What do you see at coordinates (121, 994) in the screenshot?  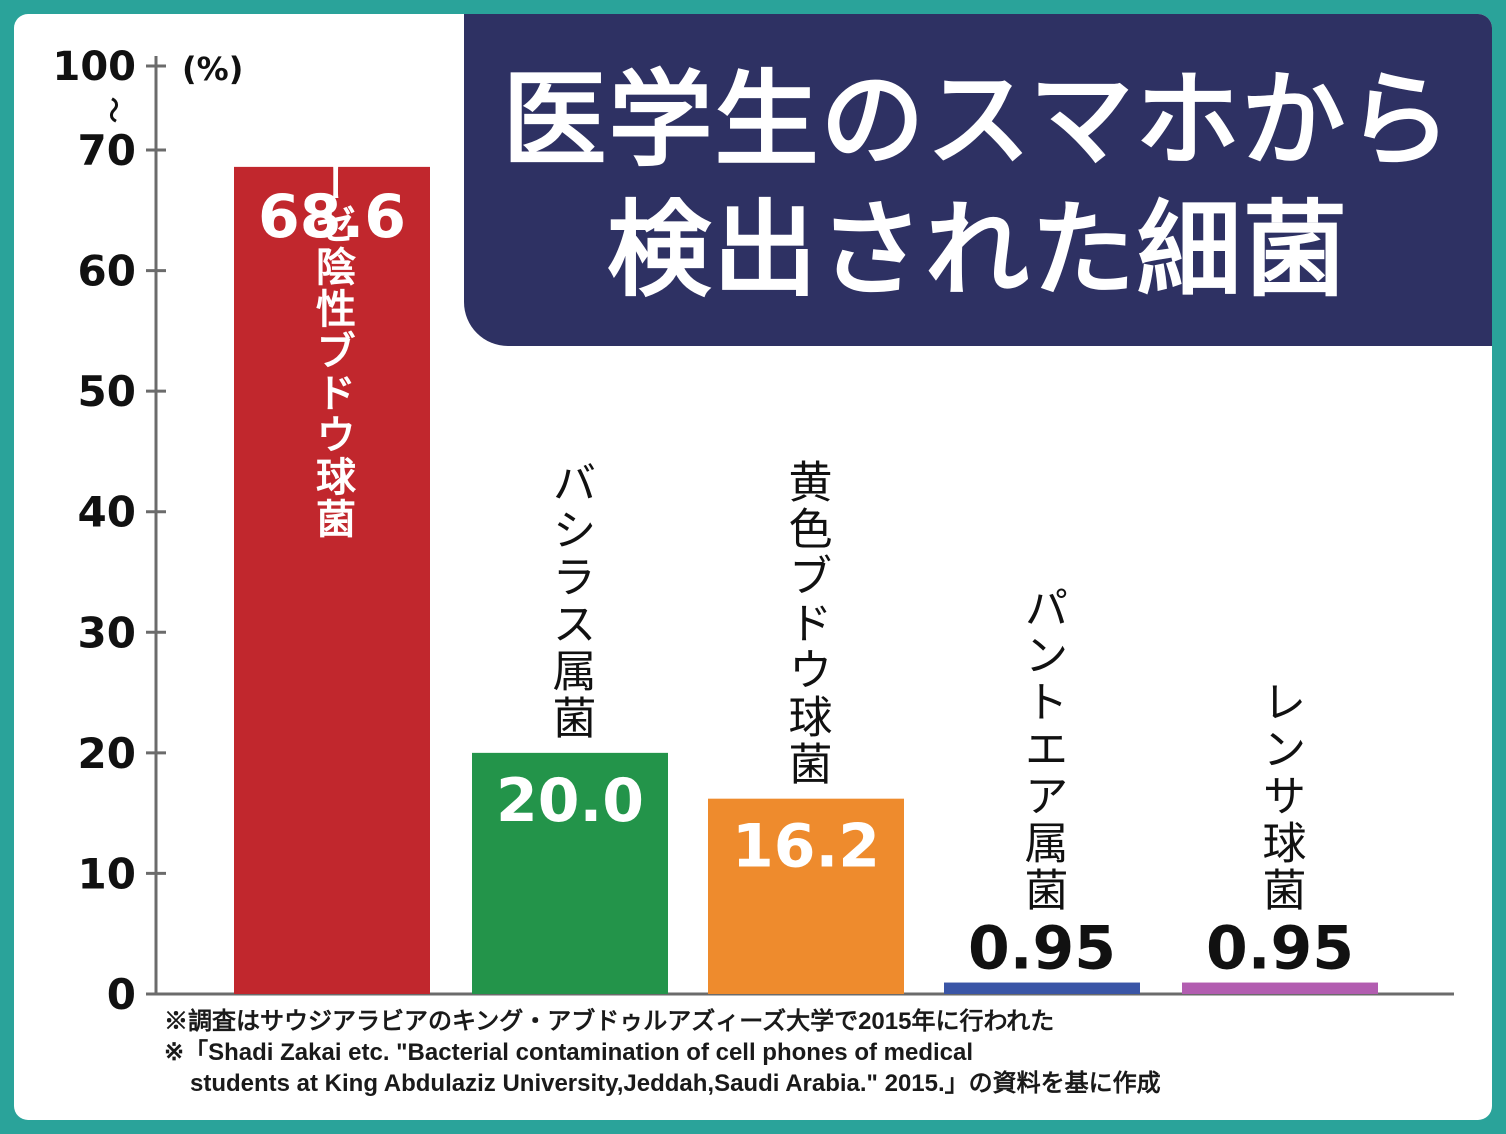 I see `y-tick-label: 0` at bounding box center [121, 994].